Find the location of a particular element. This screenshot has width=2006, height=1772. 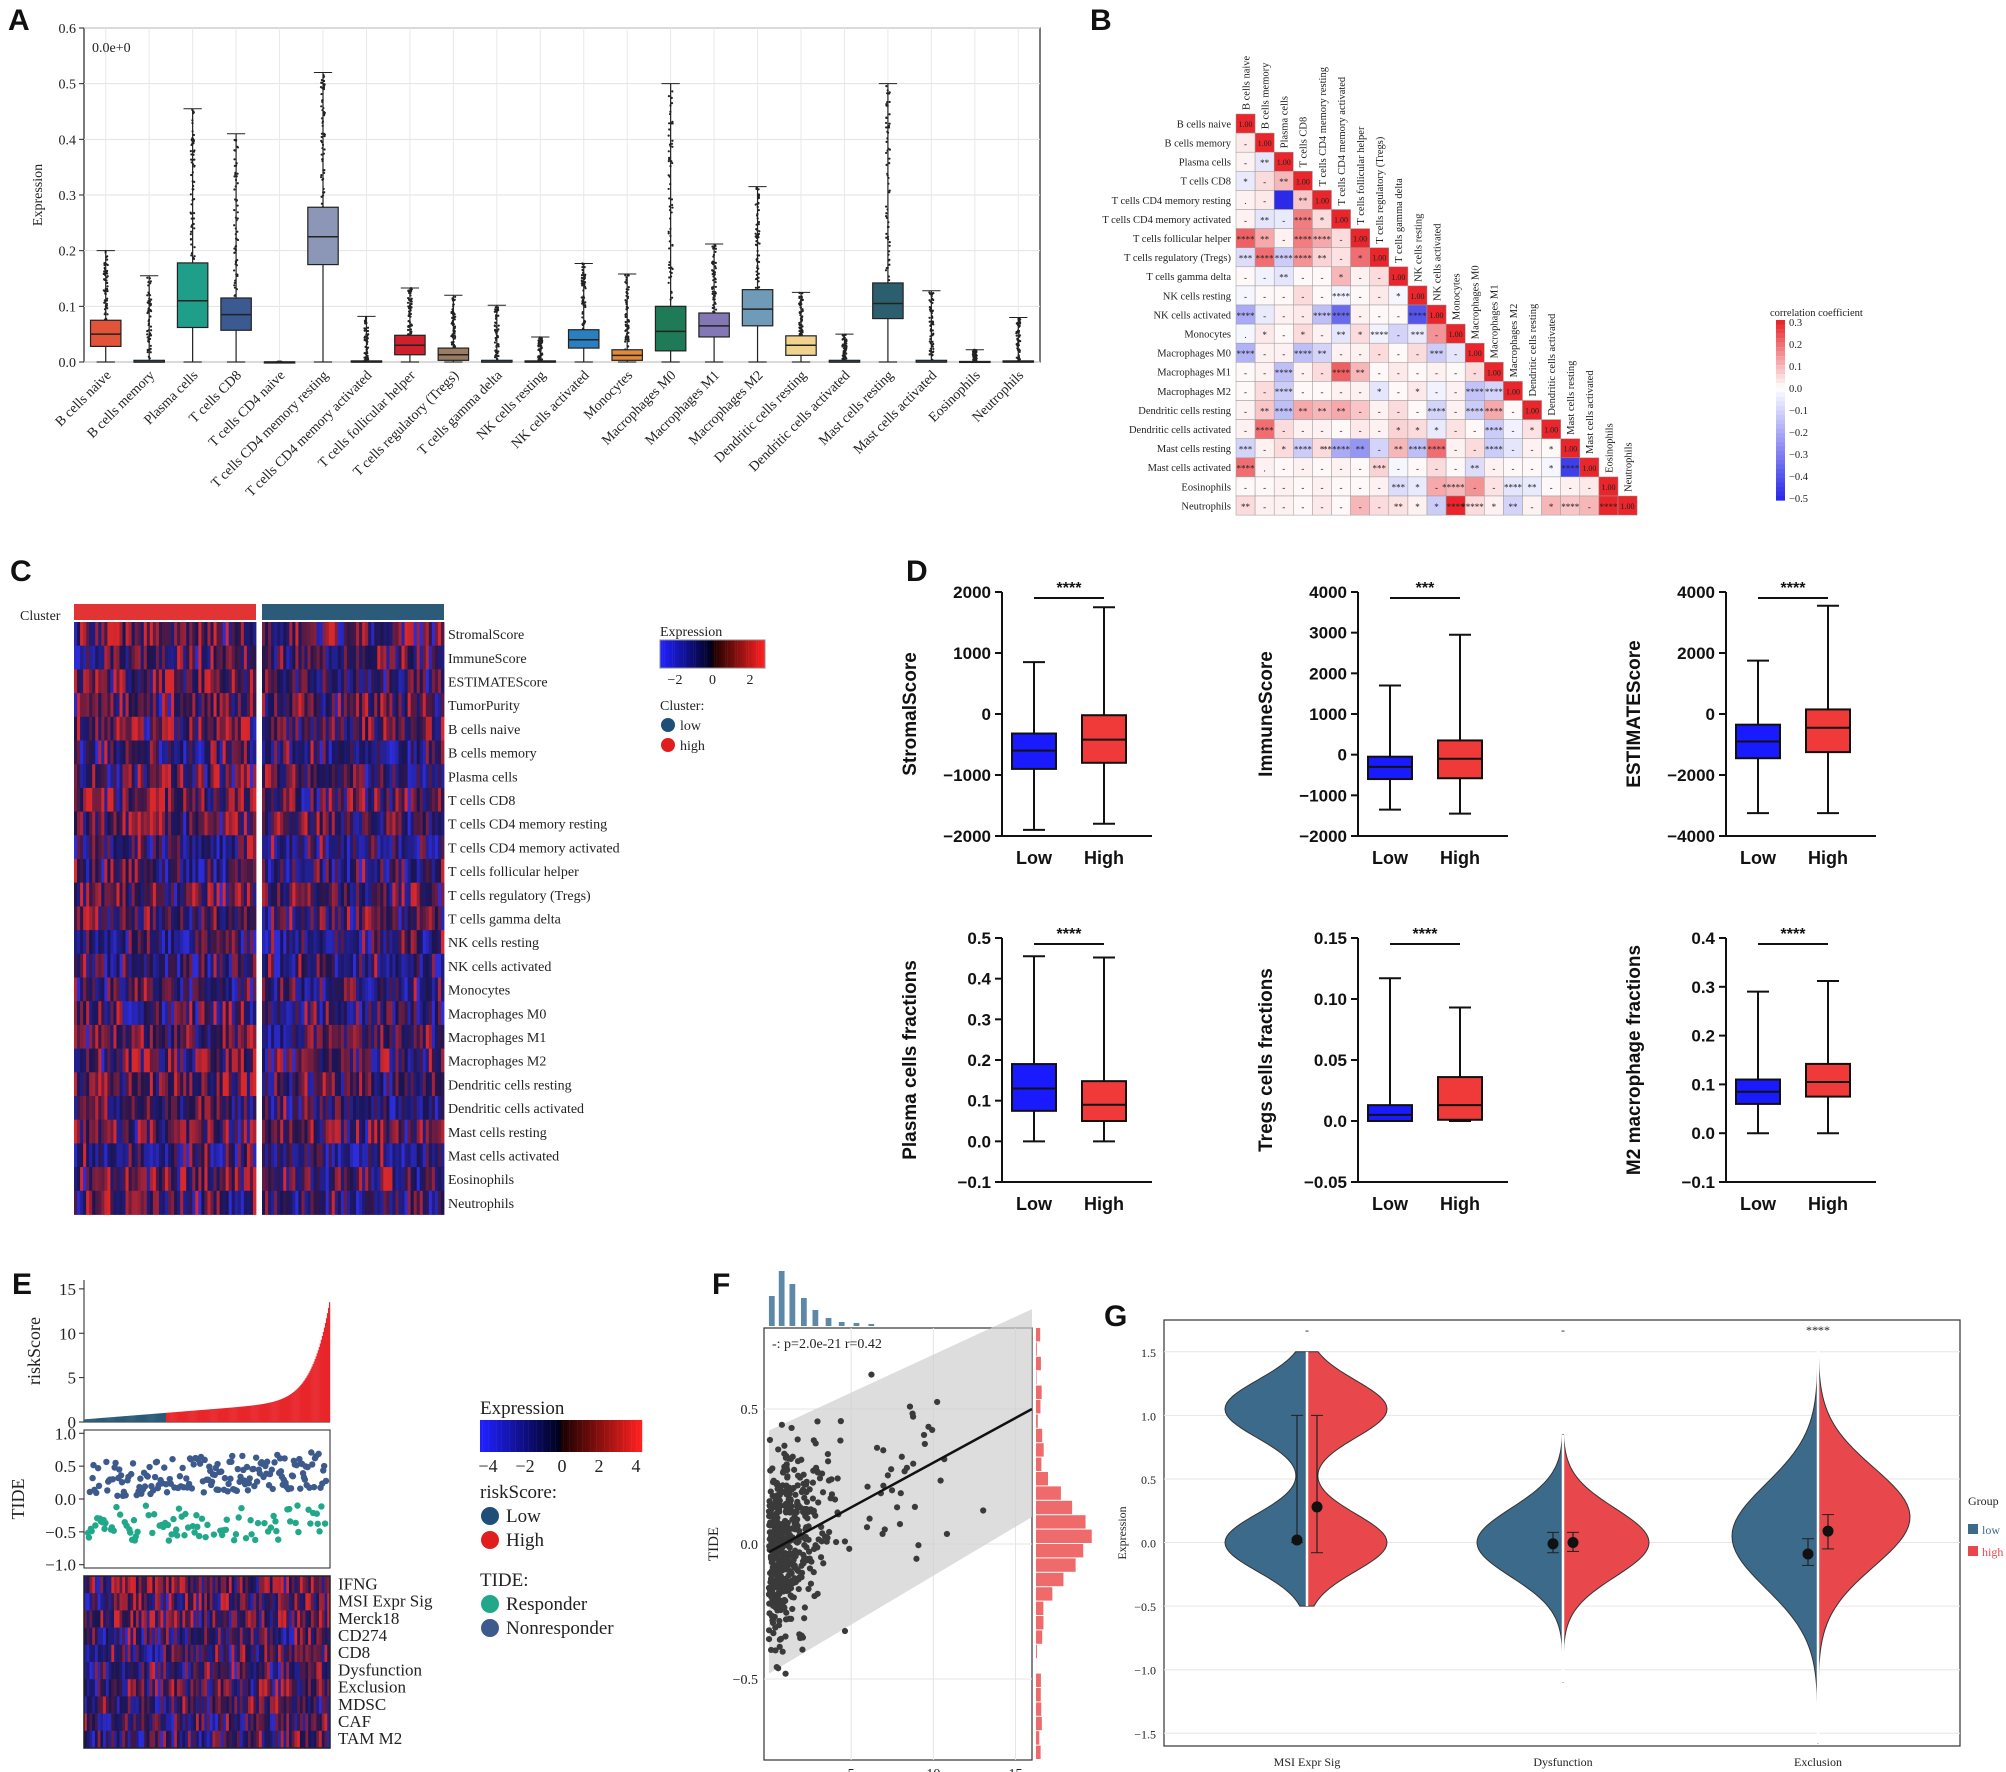

corr-row-label: Monocytes is located at coordinates (1207, 334).